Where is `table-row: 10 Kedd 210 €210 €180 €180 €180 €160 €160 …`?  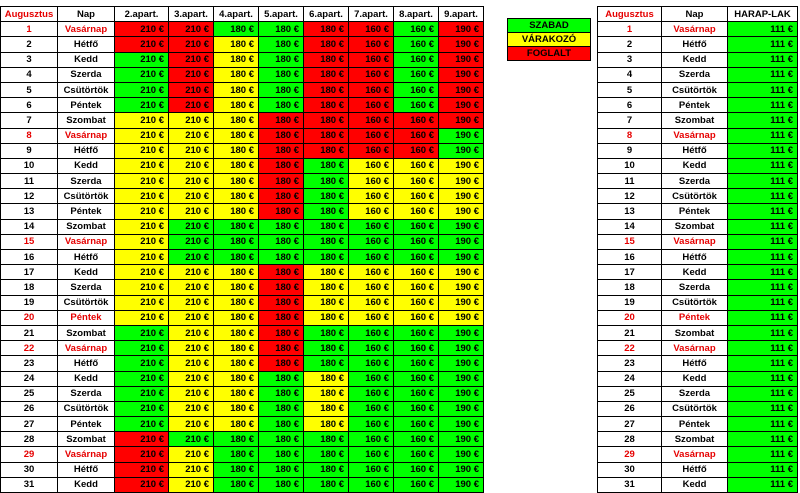 table-row: 10 Kedd 210 €210 €180 €180 €180 €160 €160 … is located at coordinates (242, 166).